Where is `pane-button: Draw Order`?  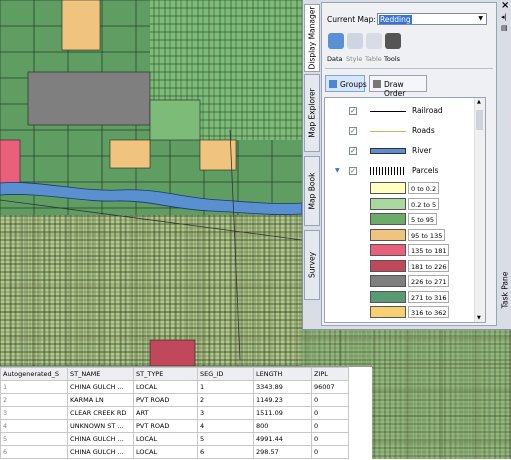 pane-button: Draw Order is located at coordinates (398, 86).